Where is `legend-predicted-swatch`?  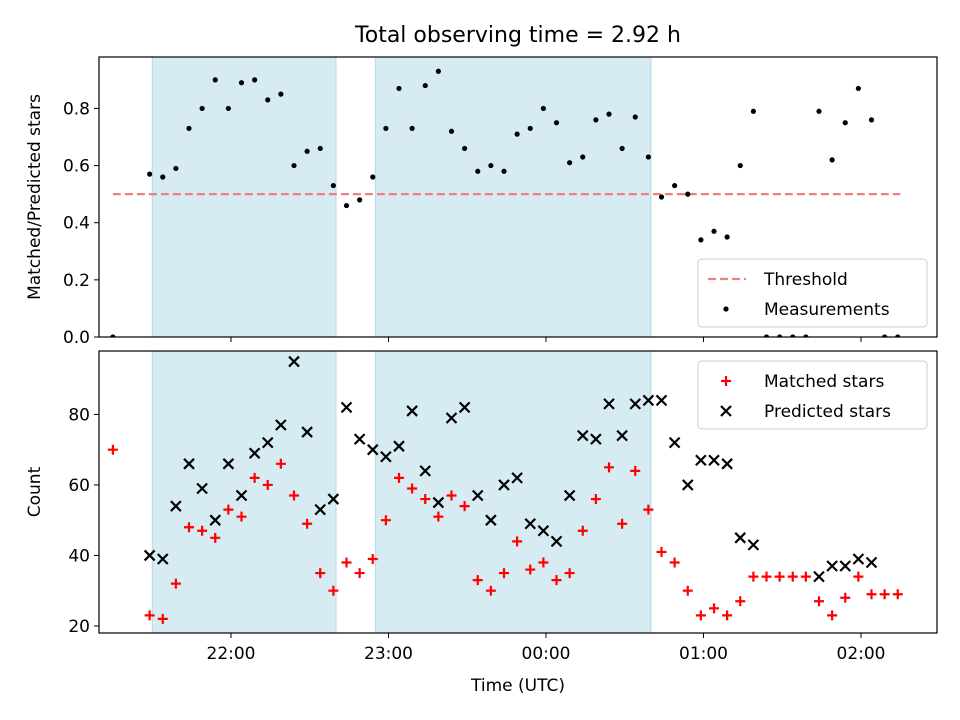
legend-predicted-swatch is located at coordinates (726, 411).